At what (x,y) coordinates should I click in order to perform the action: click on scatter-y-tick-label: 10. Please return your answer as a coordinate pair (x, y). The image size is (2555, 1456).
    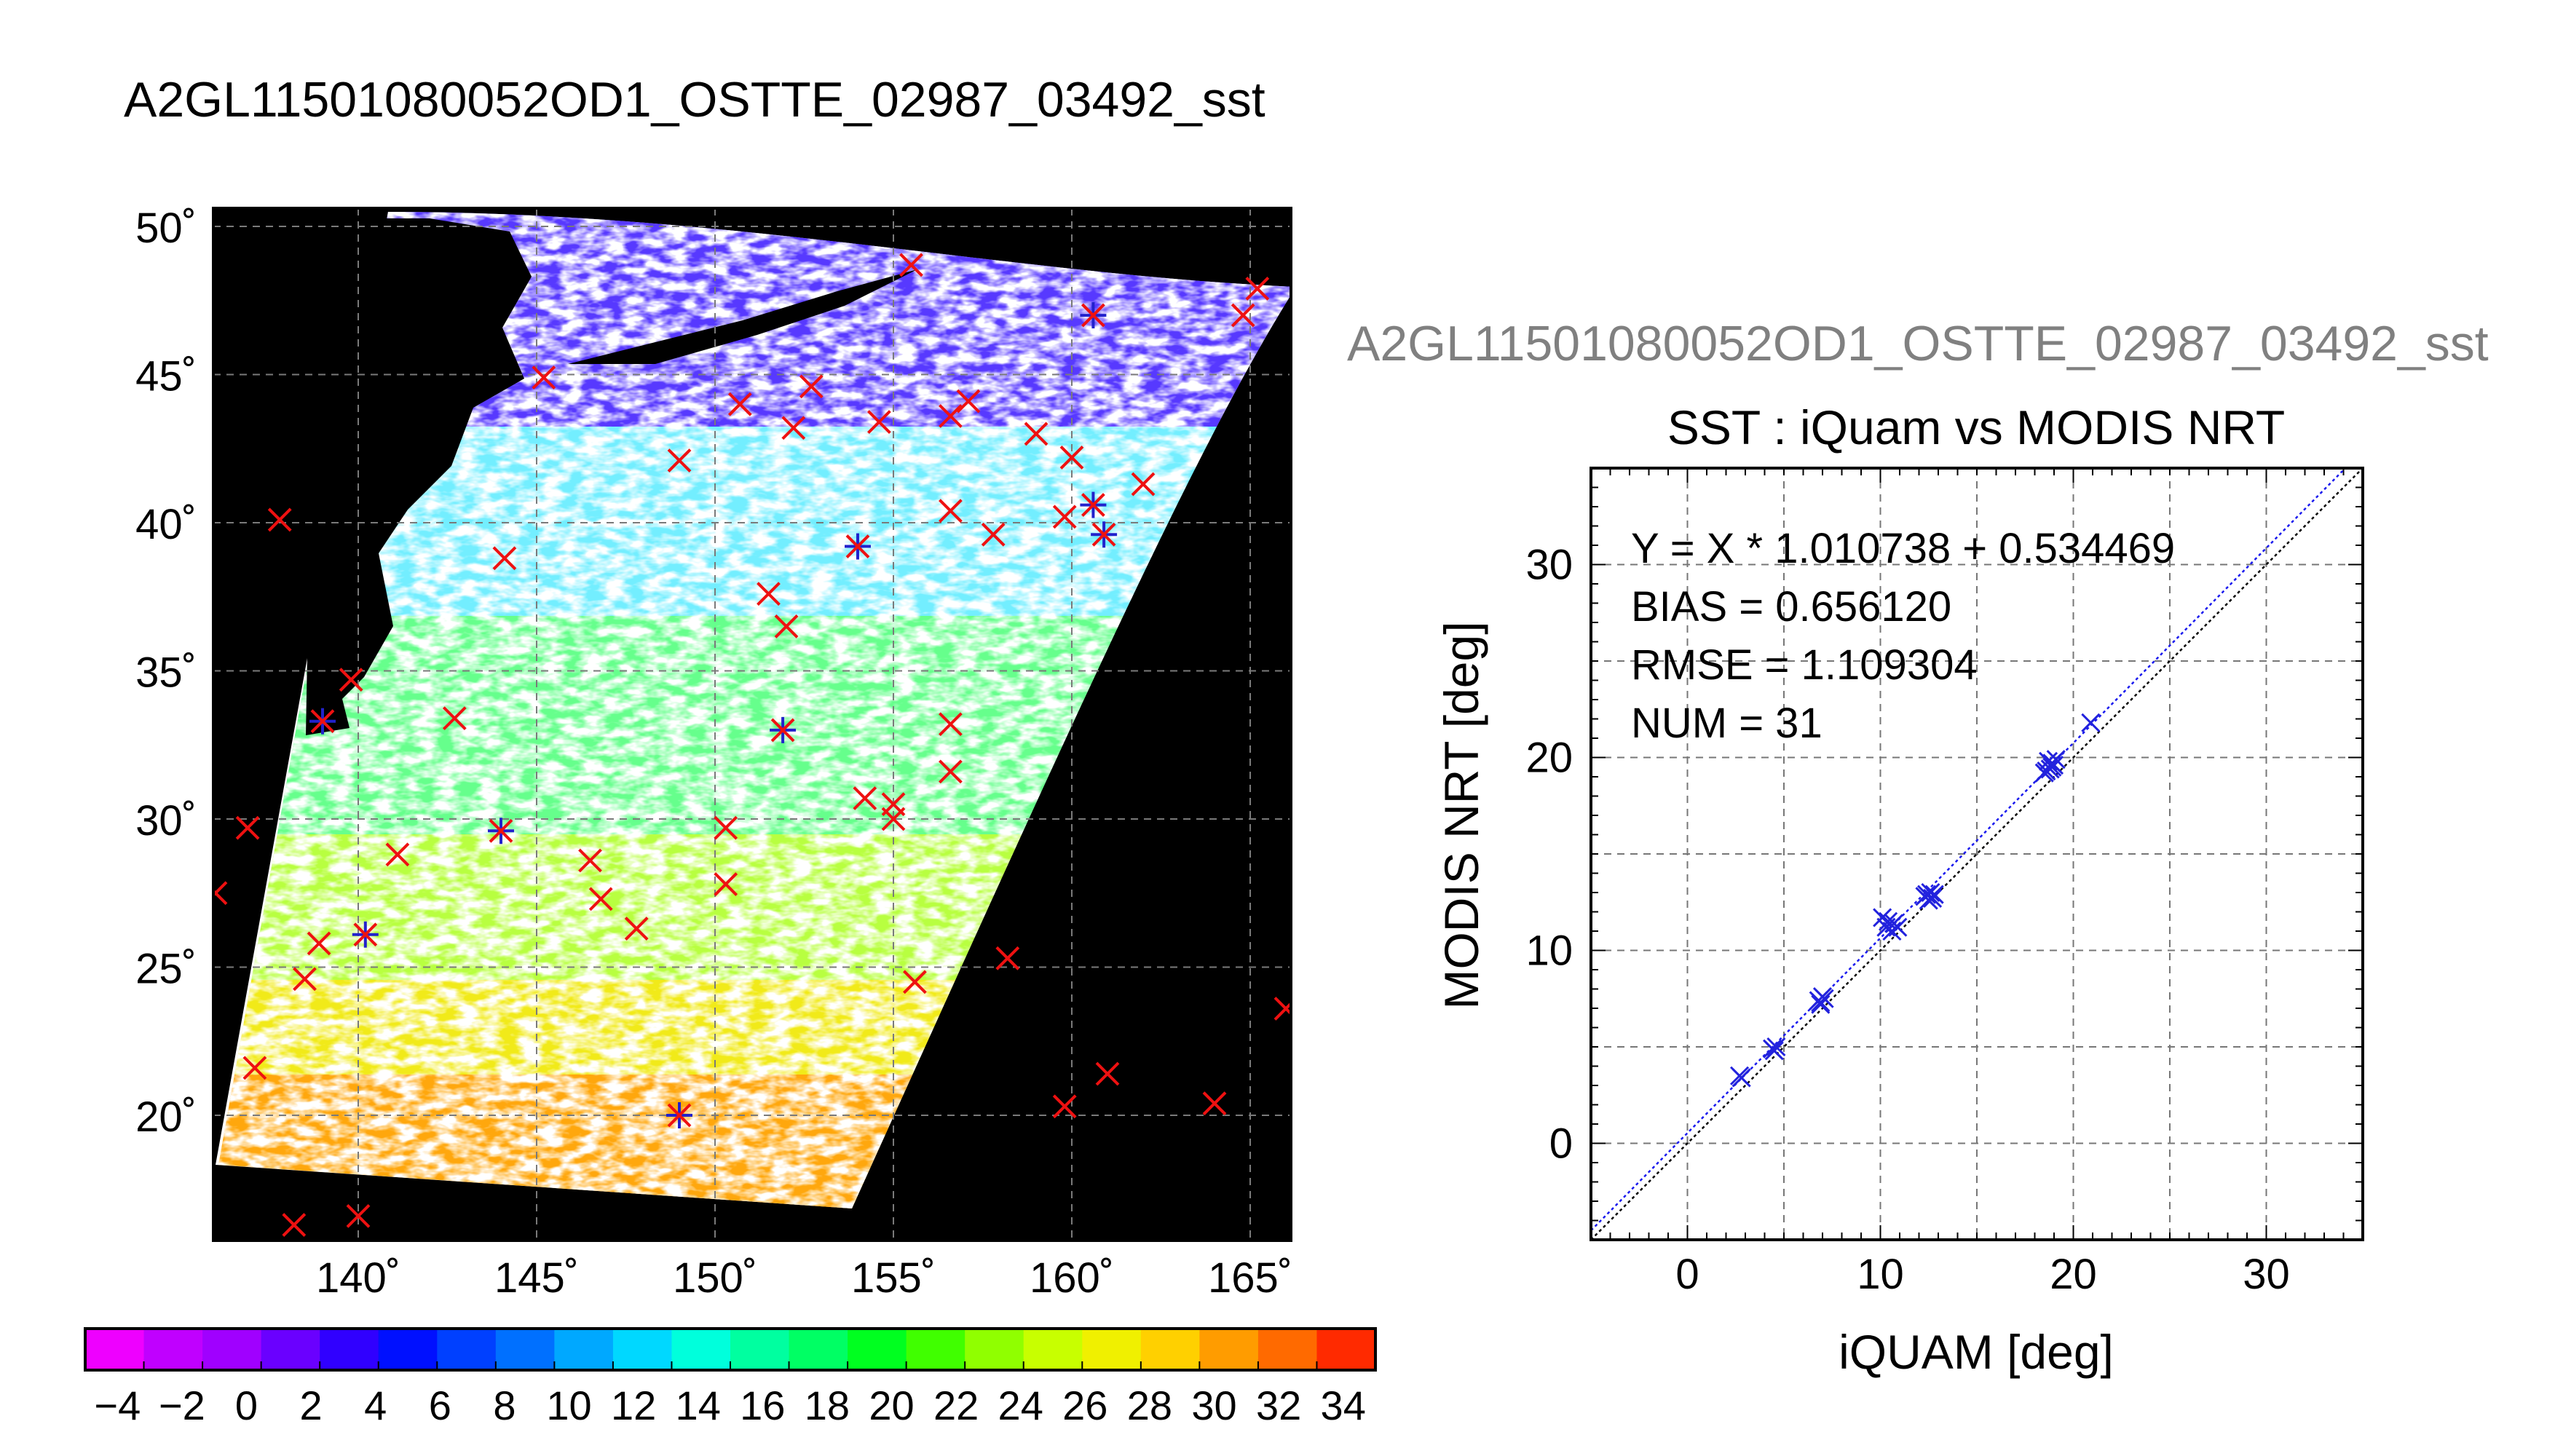
    Looking at the image, I should click on (1549, 951).